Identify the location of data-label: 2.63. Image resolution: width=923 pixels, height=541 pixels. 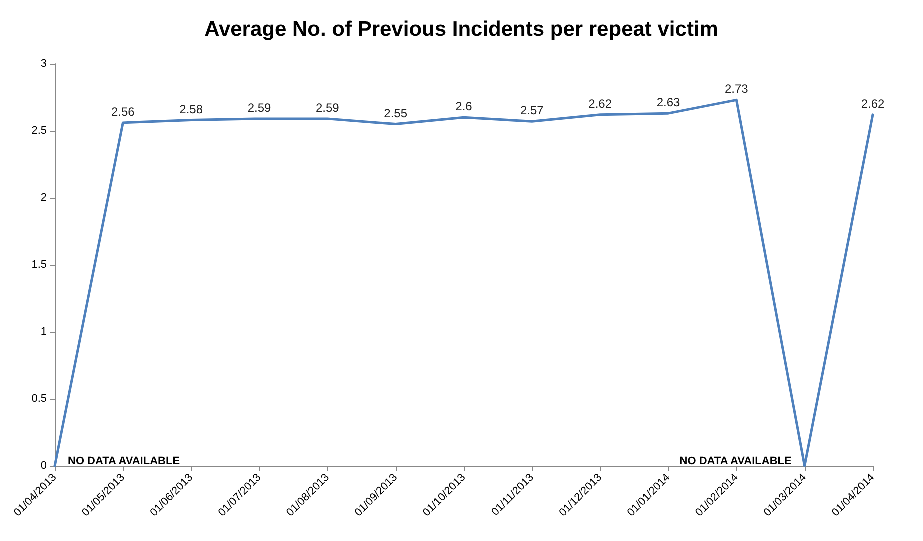
(668, 103).